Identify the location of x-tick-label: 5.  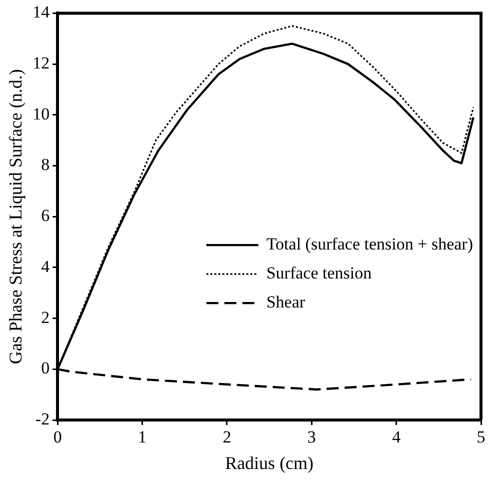
(481, 437).